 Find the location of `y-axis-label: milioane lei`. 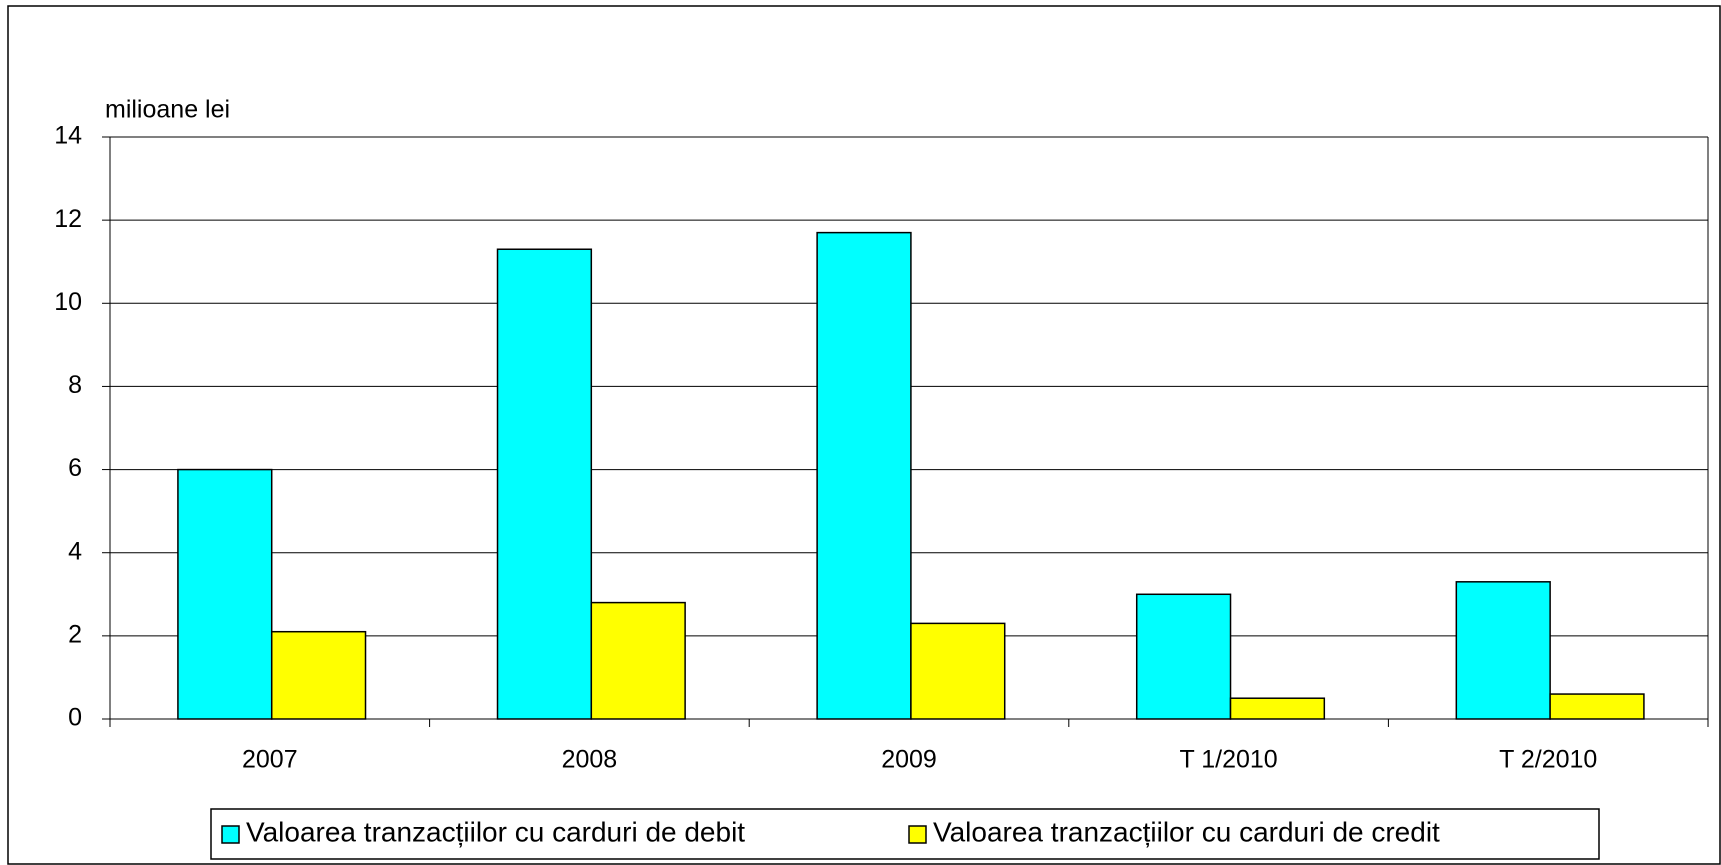

y-axis-label: milioane lei is located at coordinates (167, 110).